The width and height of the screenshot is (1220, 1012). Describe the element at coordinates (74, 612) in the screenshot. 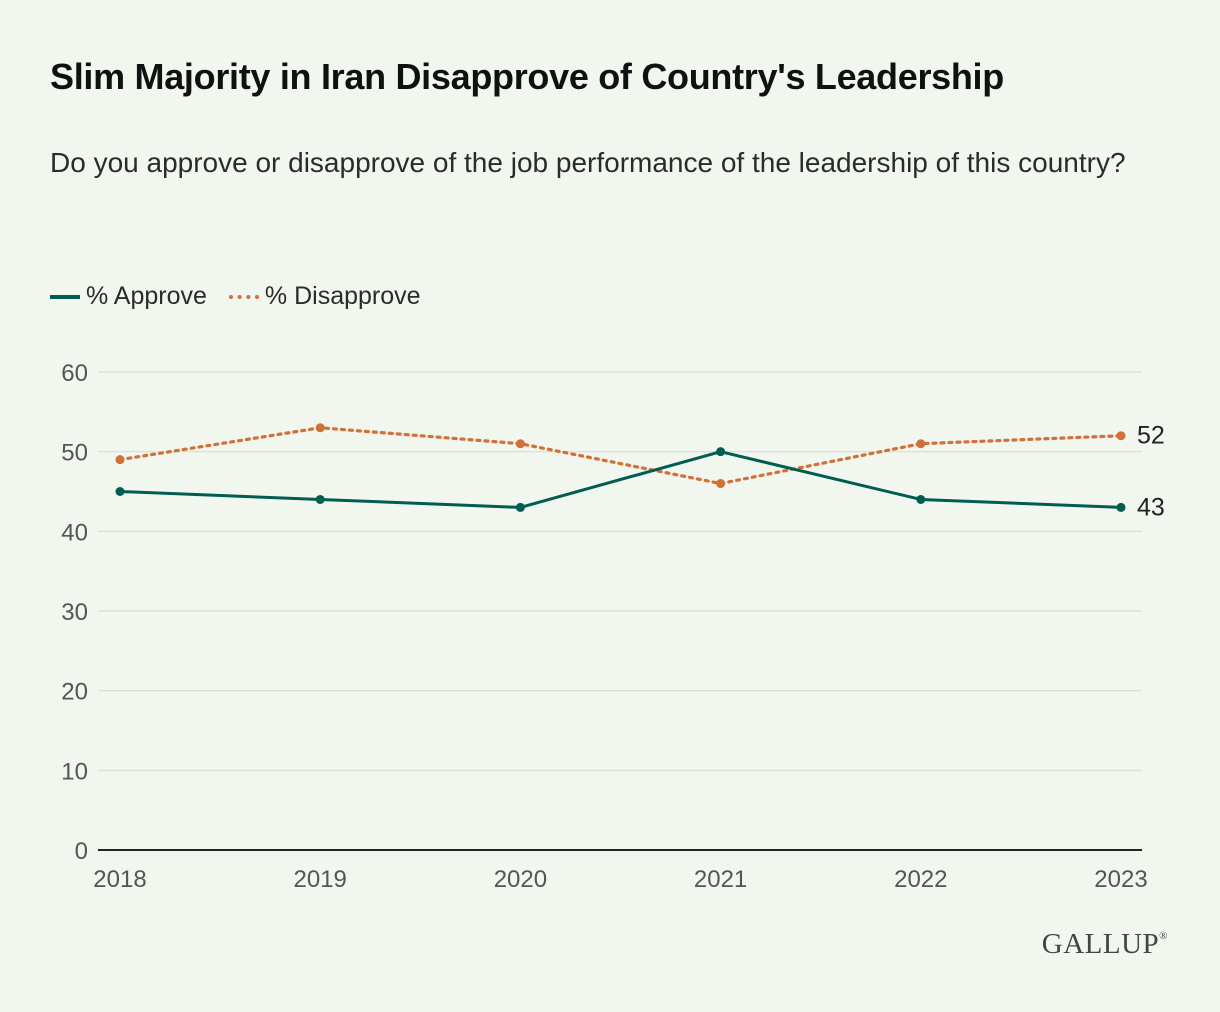

I see `y-tick-label: 30` at that location.